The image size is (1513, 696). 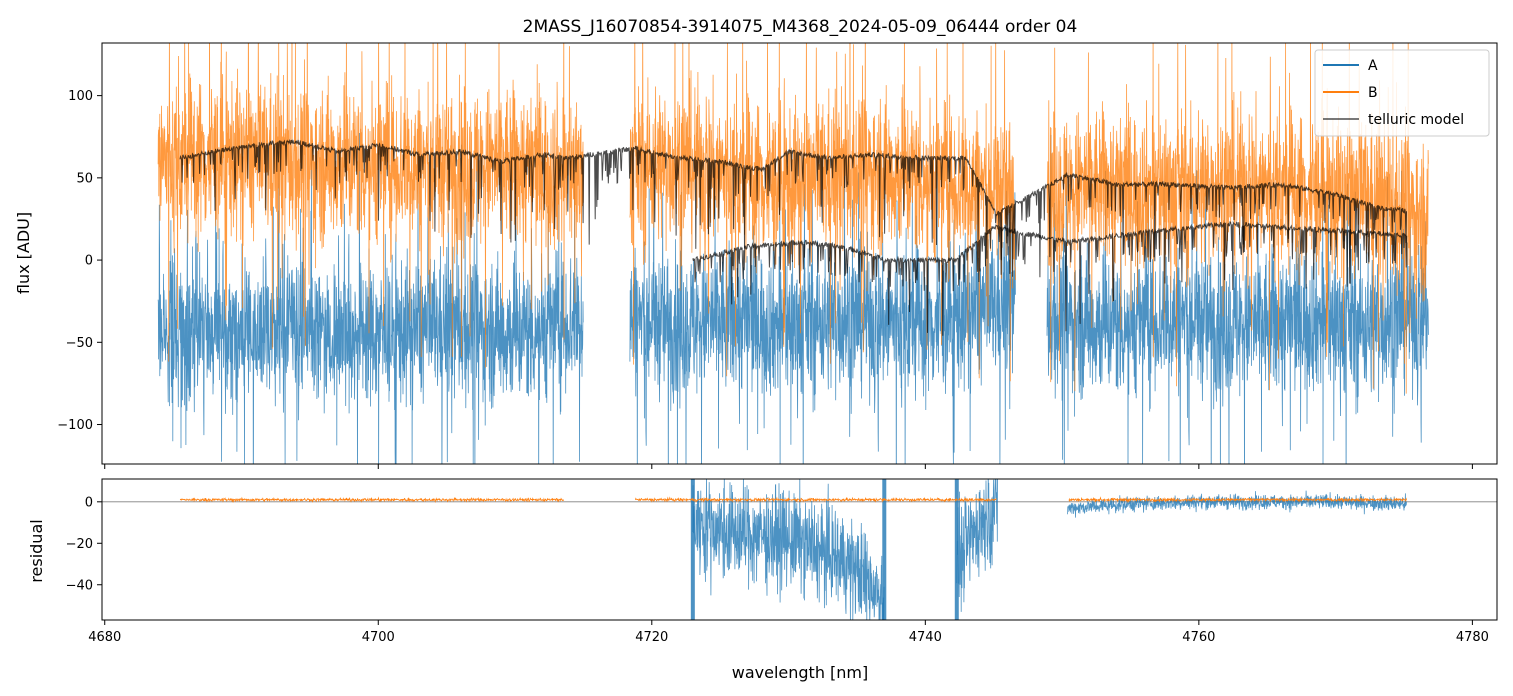 What do you see at coordinates (378, 637) in the screenshot?
I see `x-tick-label: 4700` at bounding box center [378, 637].